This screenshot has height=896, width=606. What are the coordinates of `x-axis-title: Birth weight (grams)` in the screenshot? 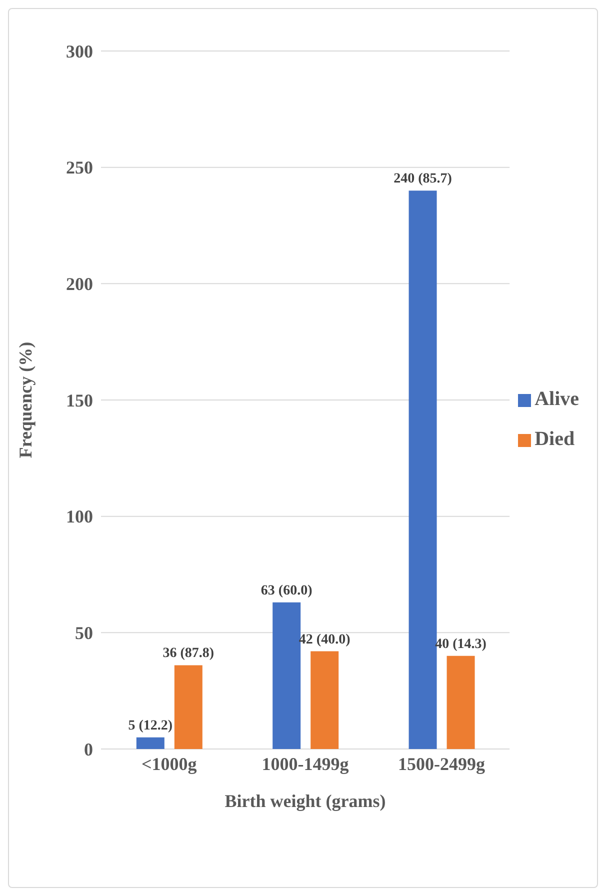 It's located at (305, 801).